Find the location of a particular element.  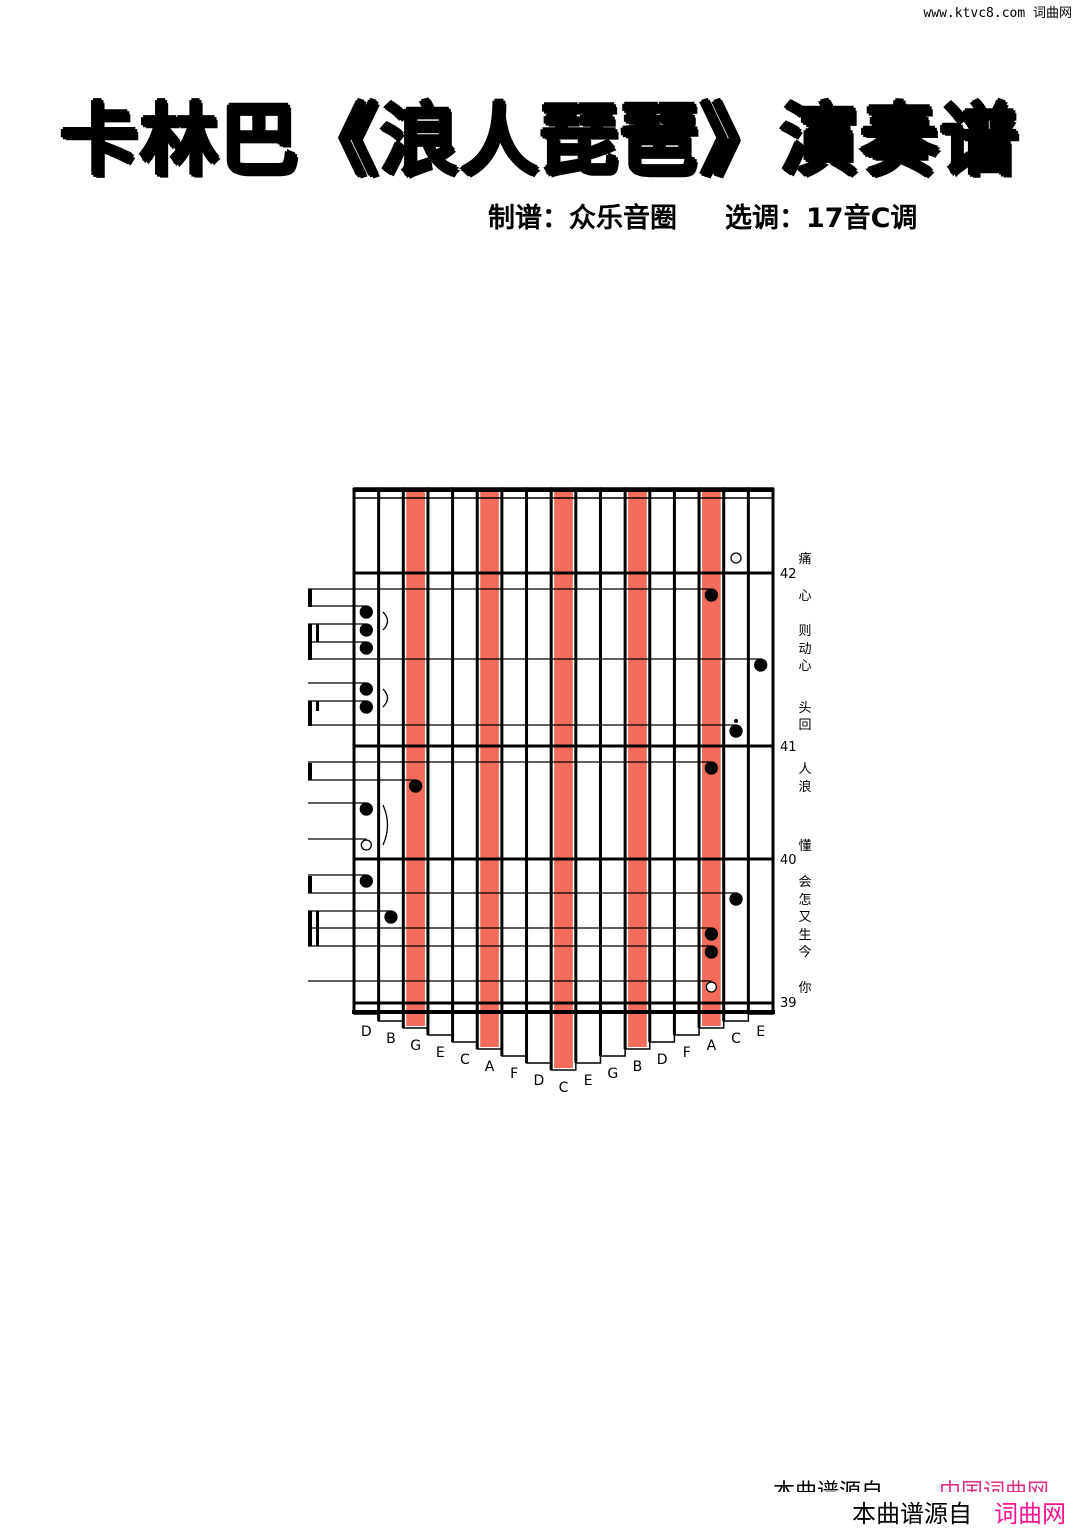

lyric: 浪 is located at coordinates (804, 787).